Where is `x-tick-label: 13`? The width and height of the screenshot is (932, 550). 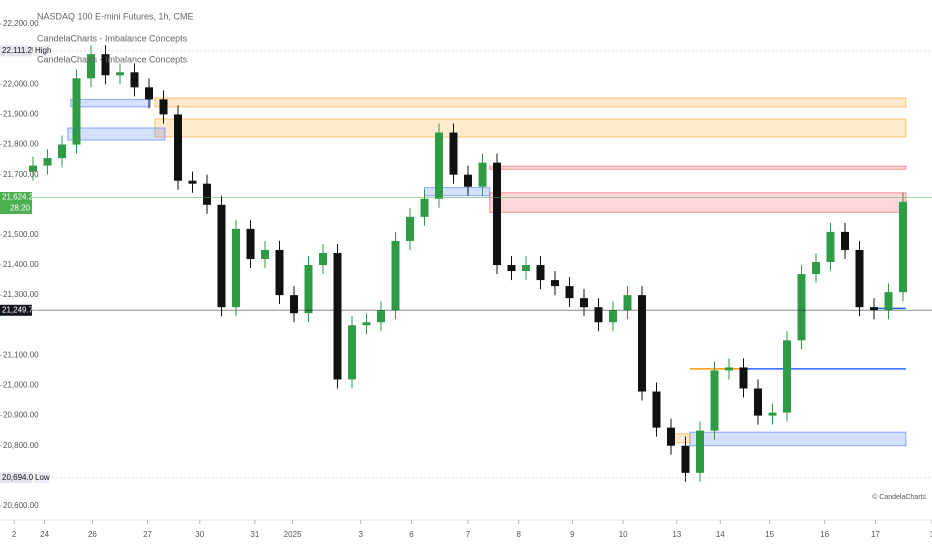
x-tick-label: 13 is located at coordinates (676, 534).